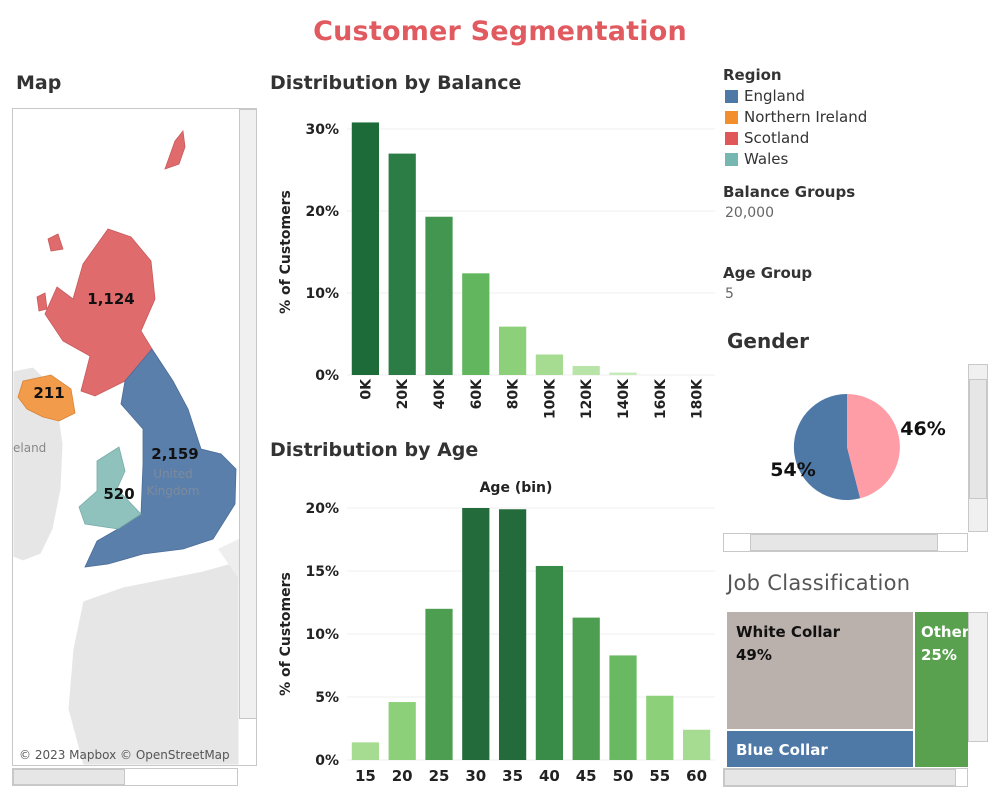 This screenshot has height=800, width=1000. Describe the element at coordinates (922, 429) in the screenshot. I see `gender-label-46: 46%` at that location.